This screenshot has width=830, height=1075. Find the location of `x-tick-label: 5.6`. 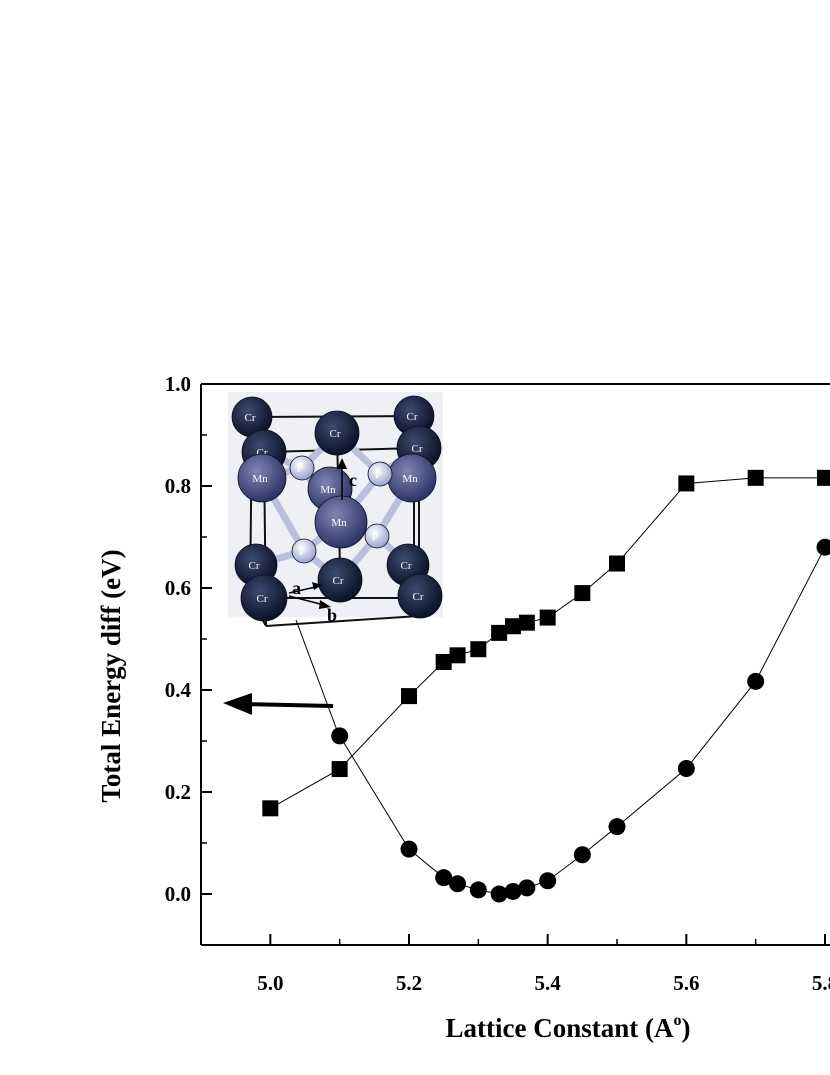

x-tick-label: 5.6 is located at coordinates (686, 983).